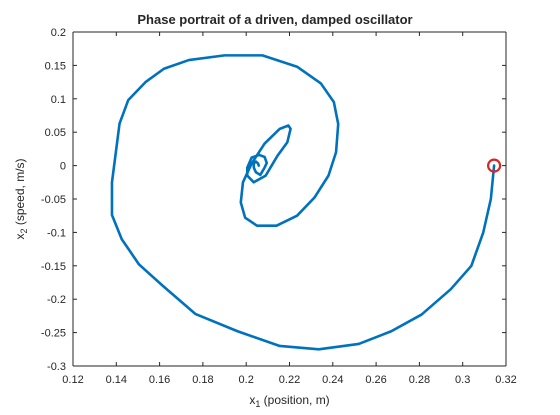  What do you see at coordinates (289, 380) in the screenshot?
I see `x-tick-label: 0.22` at bounding box center [289, 380].